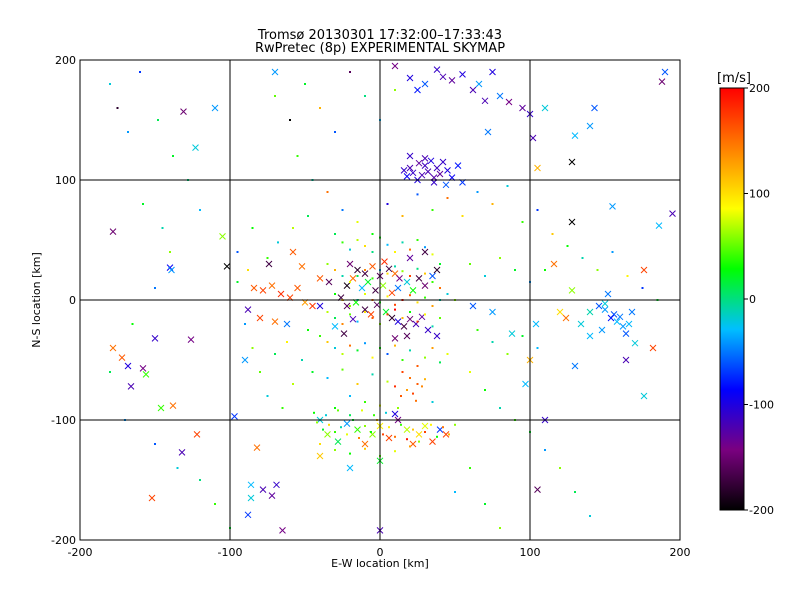  I want to click on colorbar-label: [m/s], so click(734, 78).